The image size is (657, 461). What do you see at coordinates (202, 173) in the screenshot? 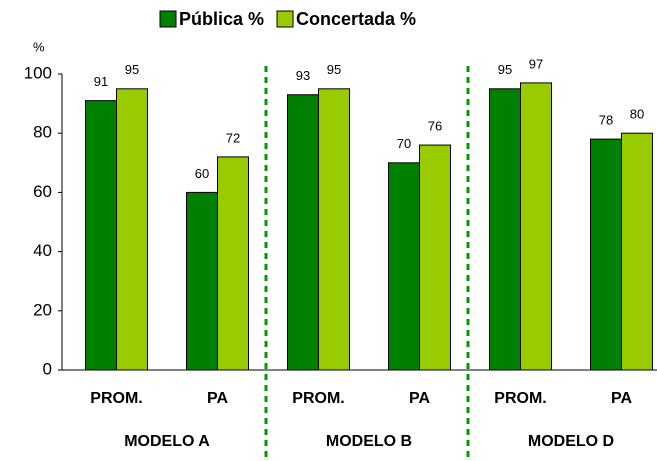
I see `value-label: 60` at bounding box center [202, 173].